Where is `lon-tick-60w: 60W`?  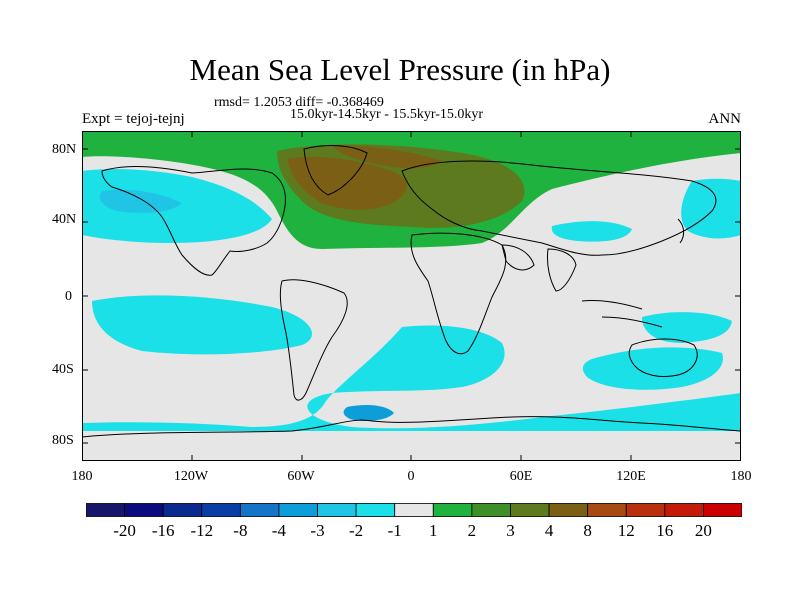 lon-tick-60w: 60W is located at coordinates (301, 476).